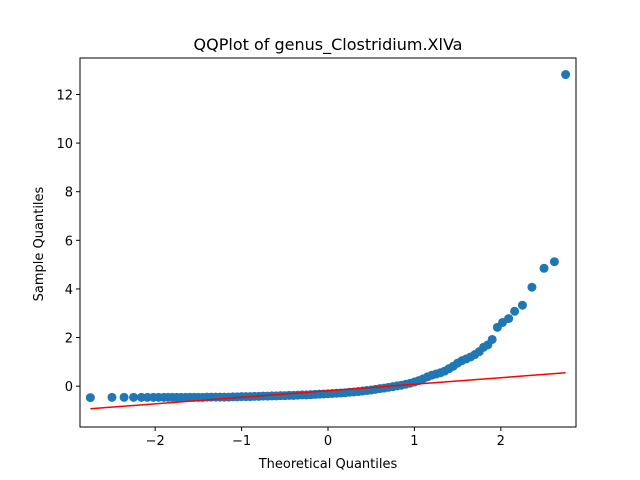 The width and height of the screenshot is (640, 480). What do you see at coordinates (328, 45) in the screenshot?
I see `chart-title: QQPlot of genus_Clostridium.XlVa` at bounding box center [328, 45].